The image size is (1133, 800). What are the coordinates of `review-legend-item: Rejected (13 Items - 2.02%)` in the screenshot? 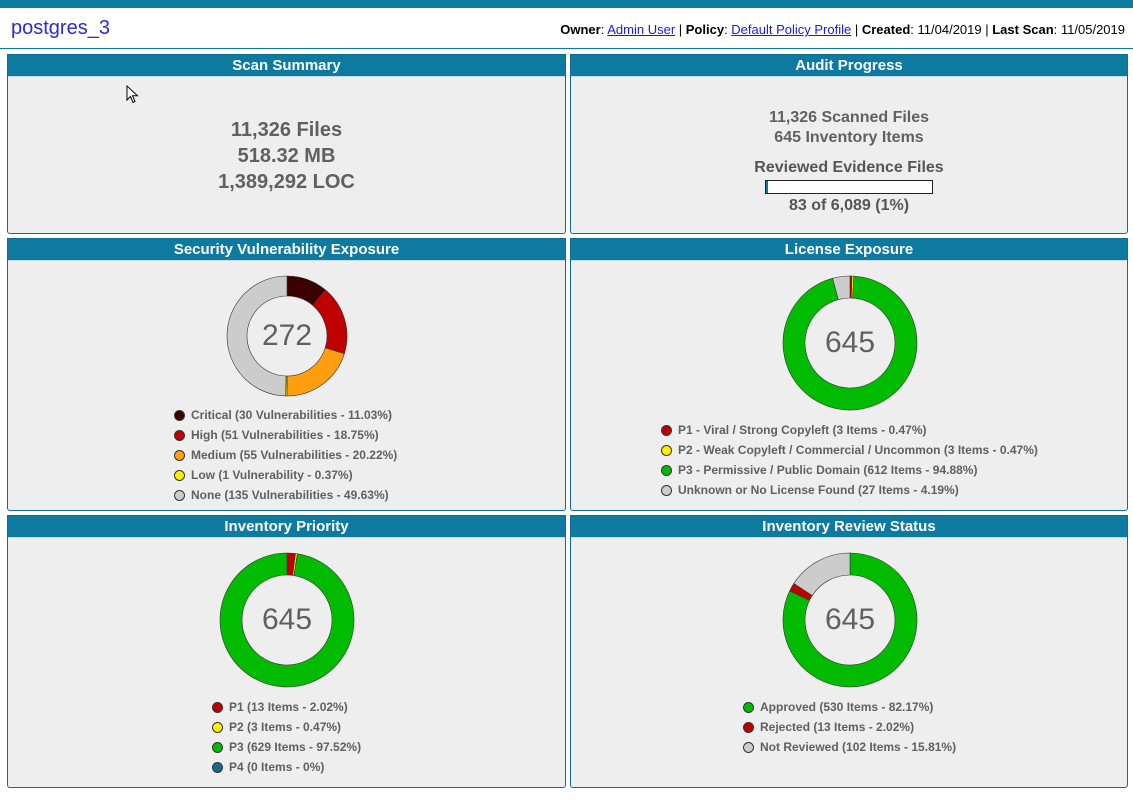 It's located at (849, 727).